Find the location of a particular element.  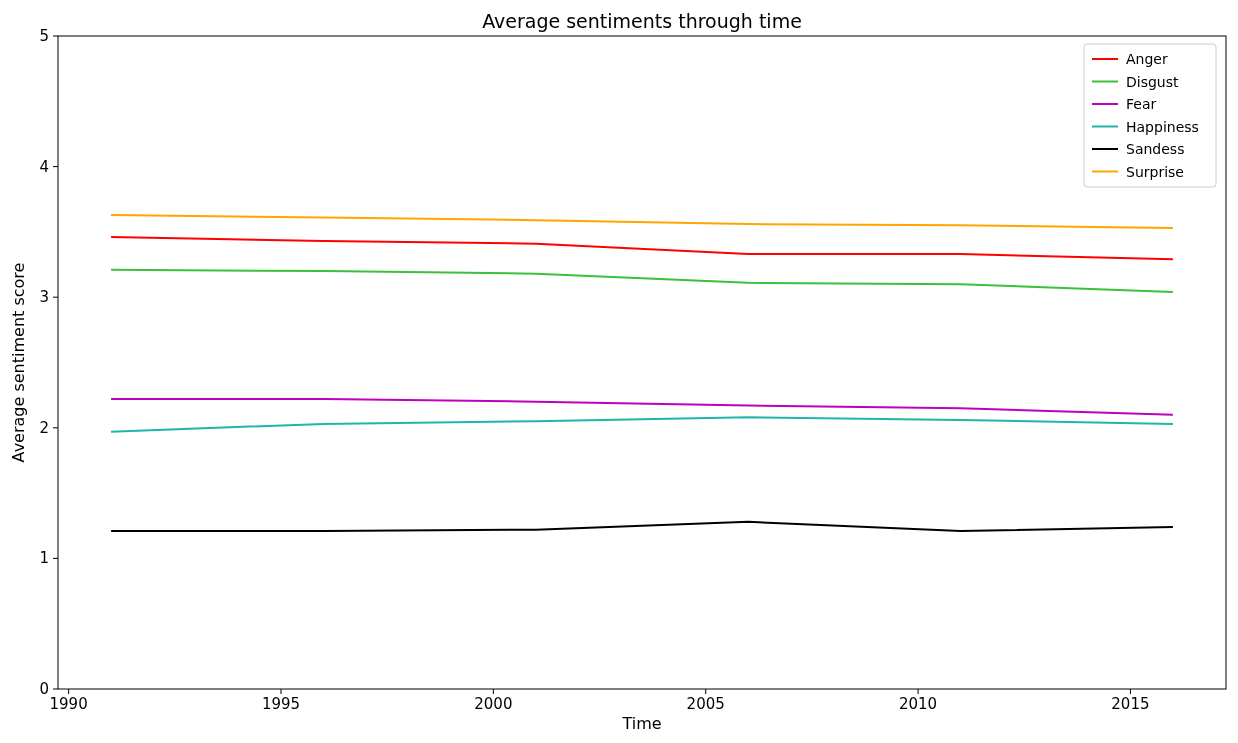

legend-label: Fear is located at coordinates (1141, 104).